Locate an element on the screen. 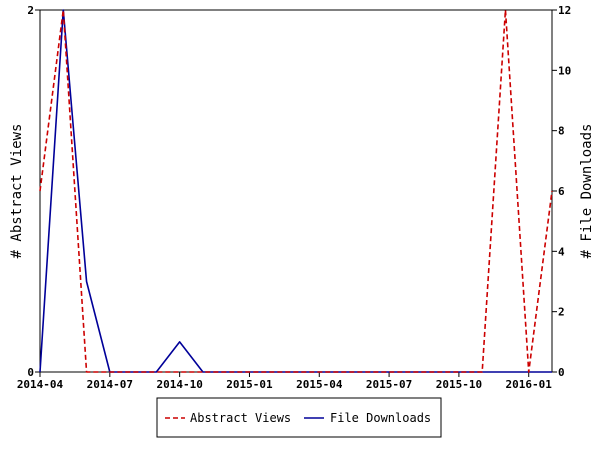  x-tick-label: 2015-10 is located at coordinates (459, 384).